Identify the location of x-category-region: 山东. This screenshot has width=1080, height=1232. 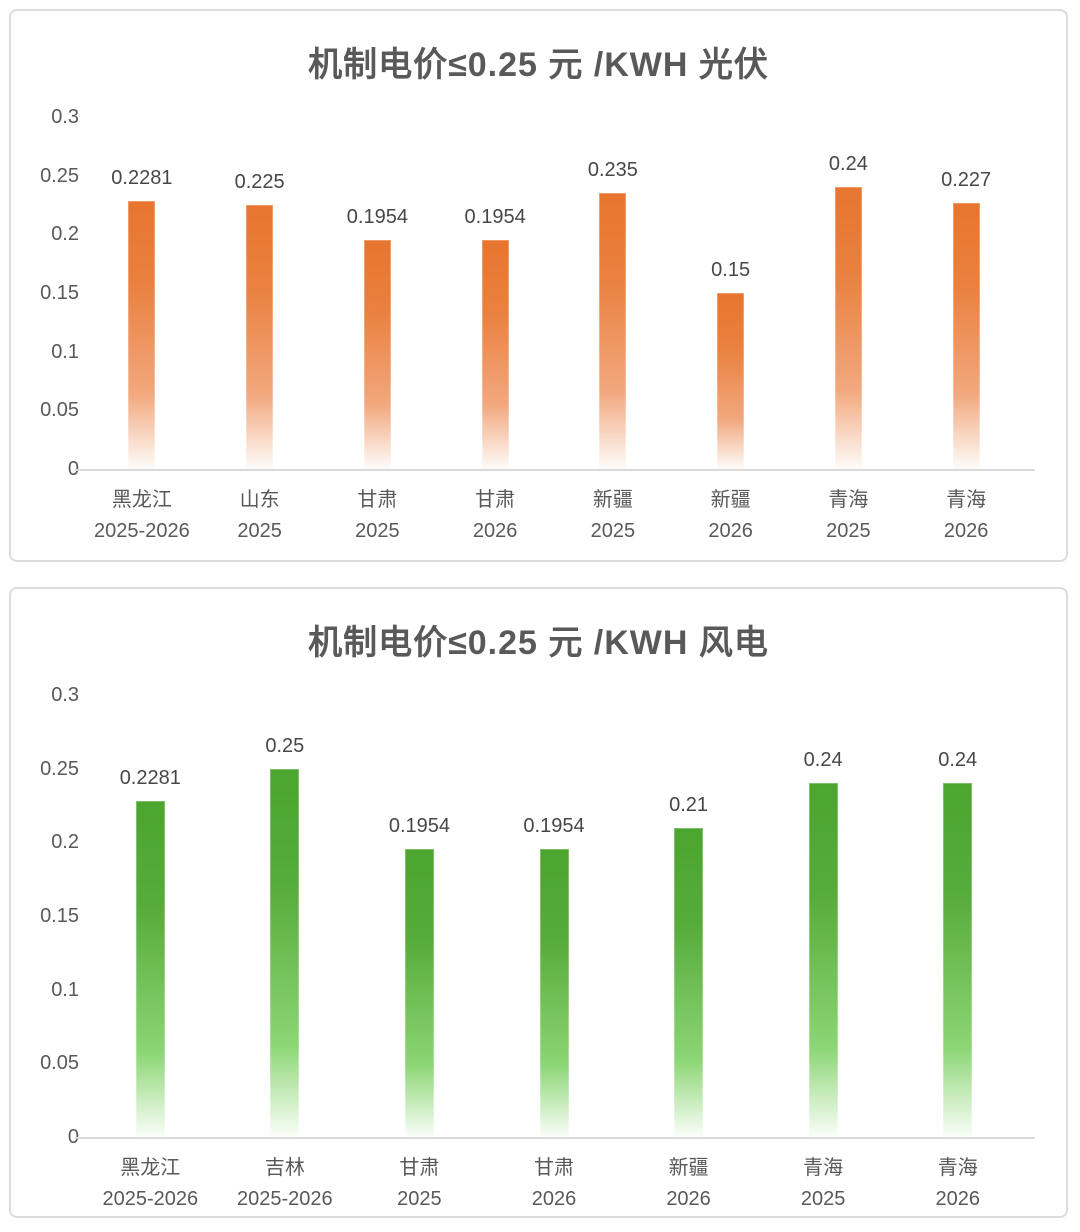
(259, 500).